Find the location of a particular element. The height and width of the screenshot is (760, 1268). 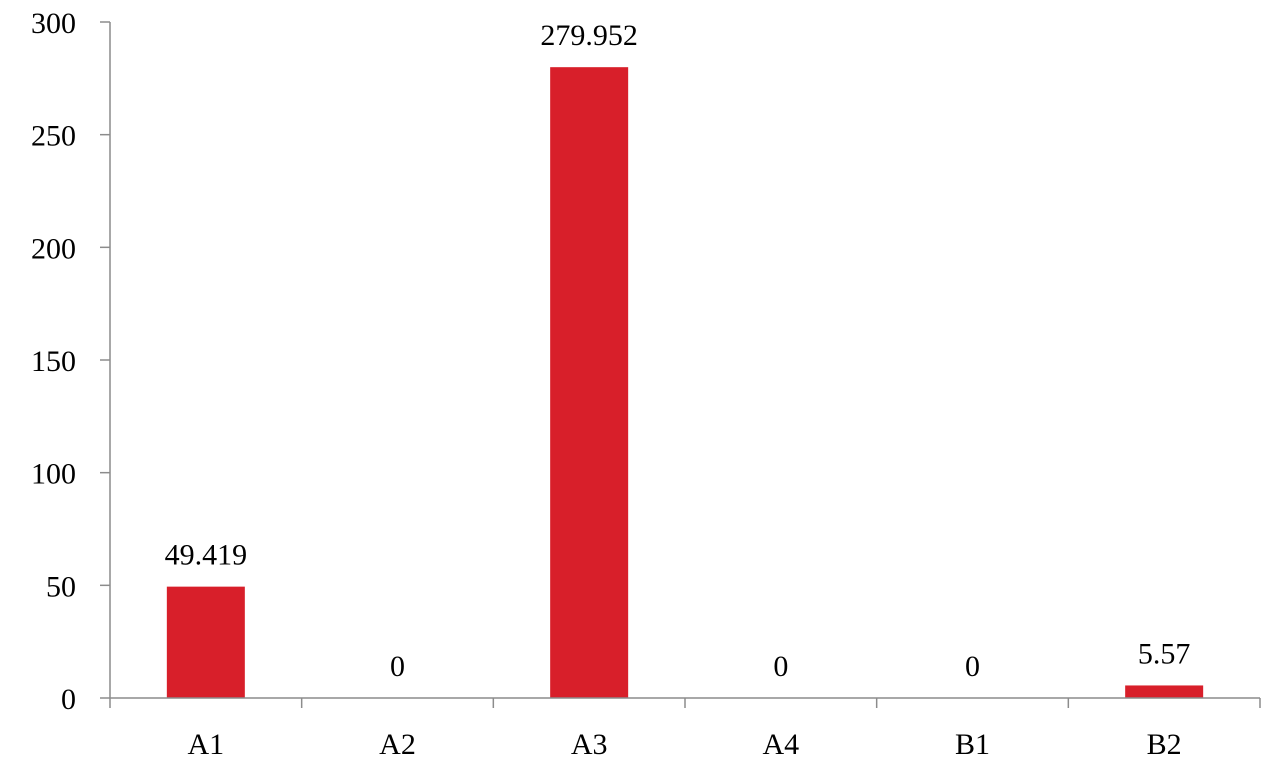

y-tick-label: 250 is located at coordinates (53, 136).